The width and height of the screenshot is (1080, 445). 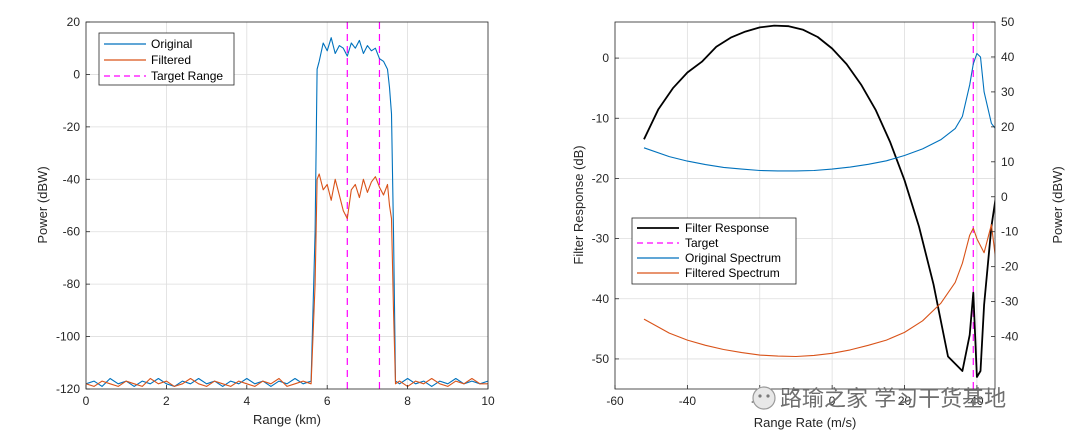 I want to click on x-tick-label: 40, so click(x=977, y=401).